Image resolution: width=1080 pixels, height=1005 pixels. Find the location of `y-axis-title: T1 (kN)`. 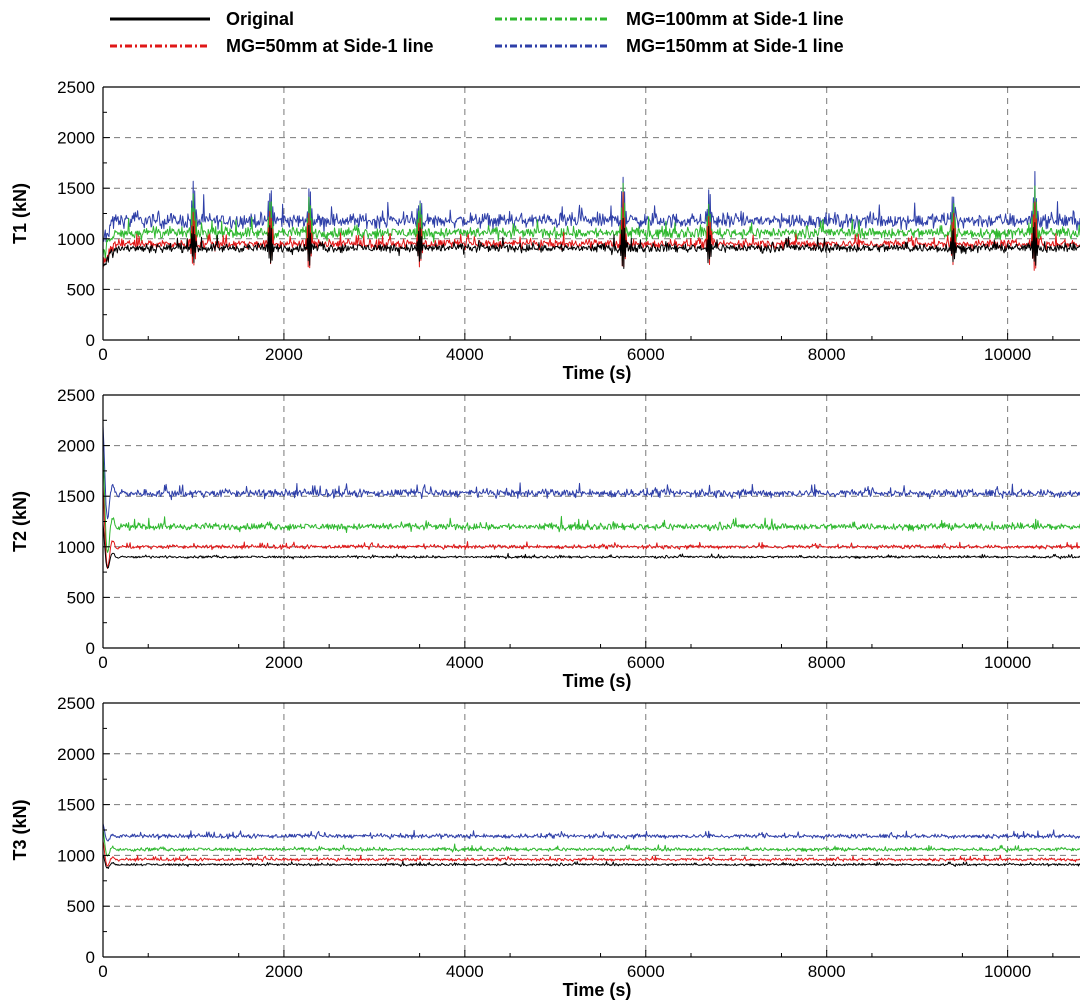

y-axis-title: T1 (kN) is located at coordinates (20, 213).